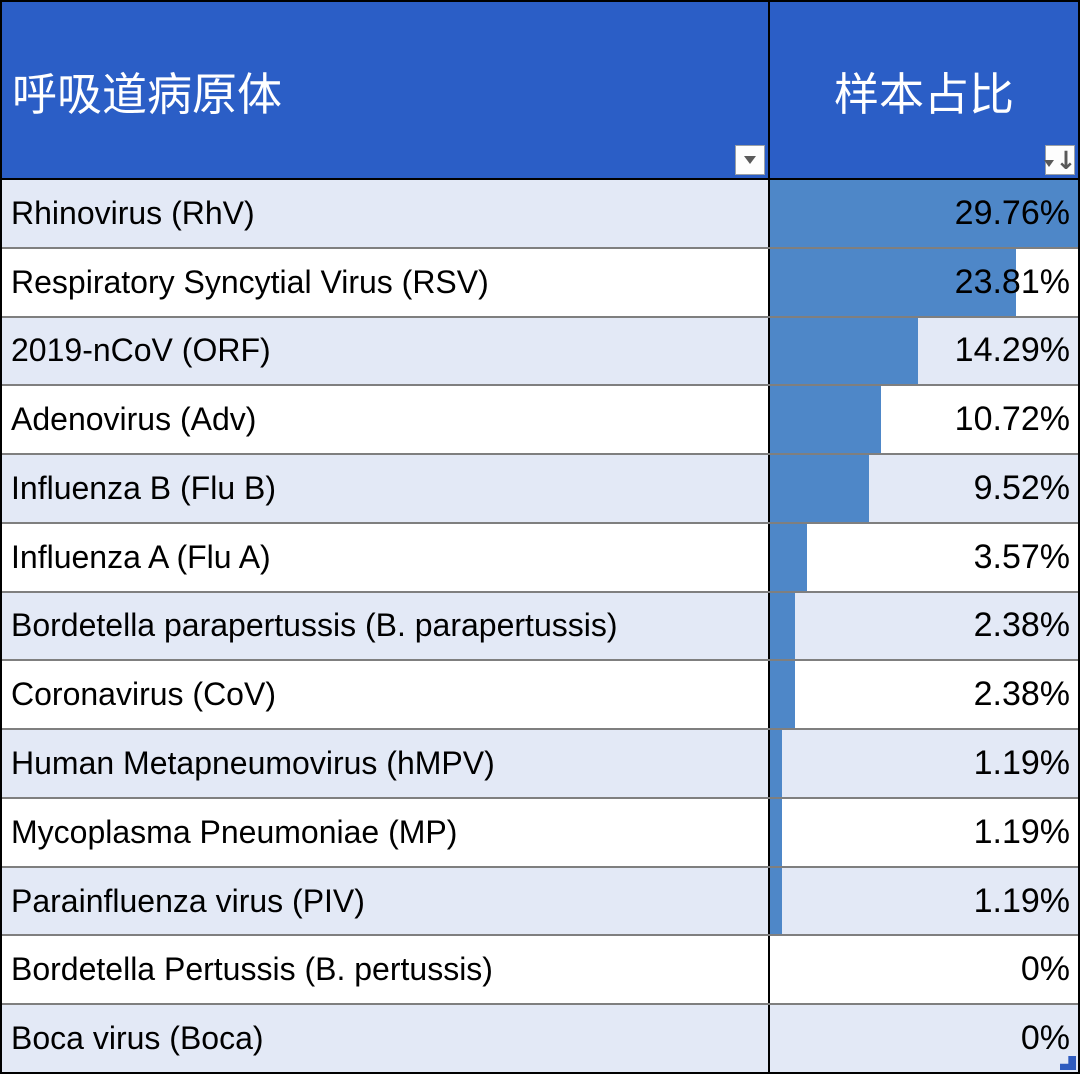 This screenshot has height=1074, width=1080. I want to click on share-cell: 10.72%, so click(923, 420).